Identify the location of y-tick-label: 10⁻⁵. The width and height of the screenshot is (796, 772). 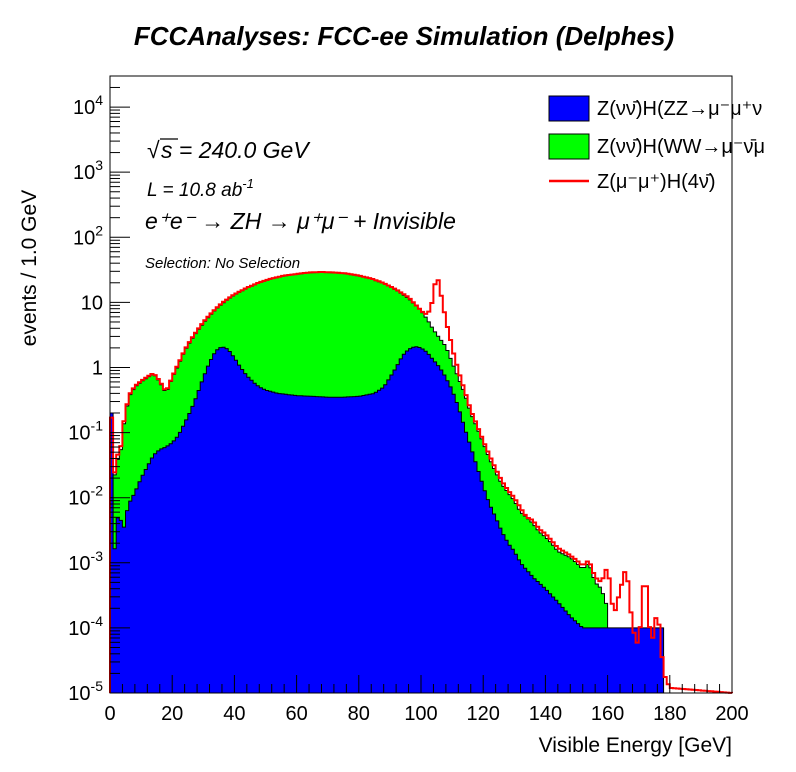
(85, 691).